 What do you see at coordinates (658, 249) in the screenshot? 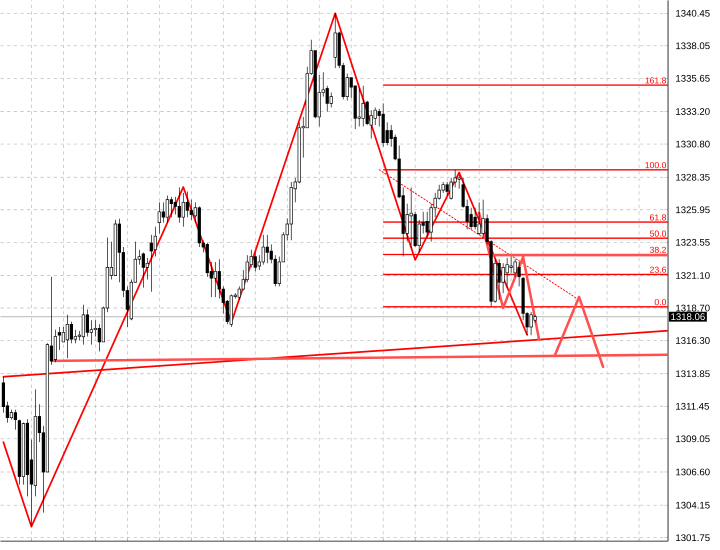
I see `annotation: 38.2` at bounding box center [658, 249].